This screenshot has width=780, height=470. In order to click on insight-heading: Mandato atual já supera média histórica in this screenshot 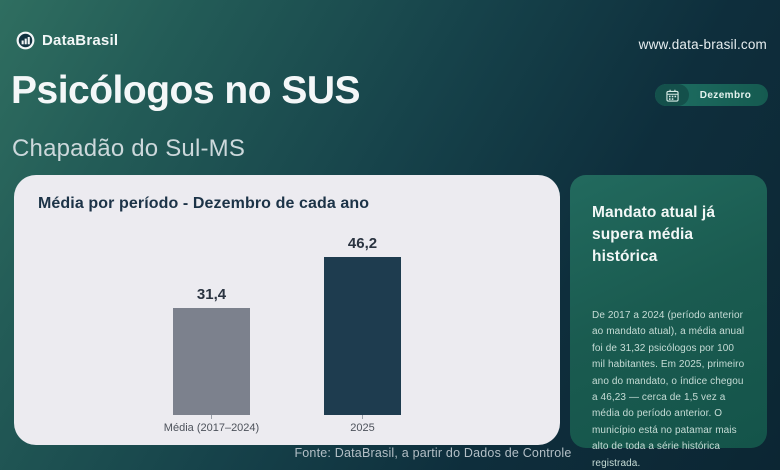, I will do `click(654, 234)`.